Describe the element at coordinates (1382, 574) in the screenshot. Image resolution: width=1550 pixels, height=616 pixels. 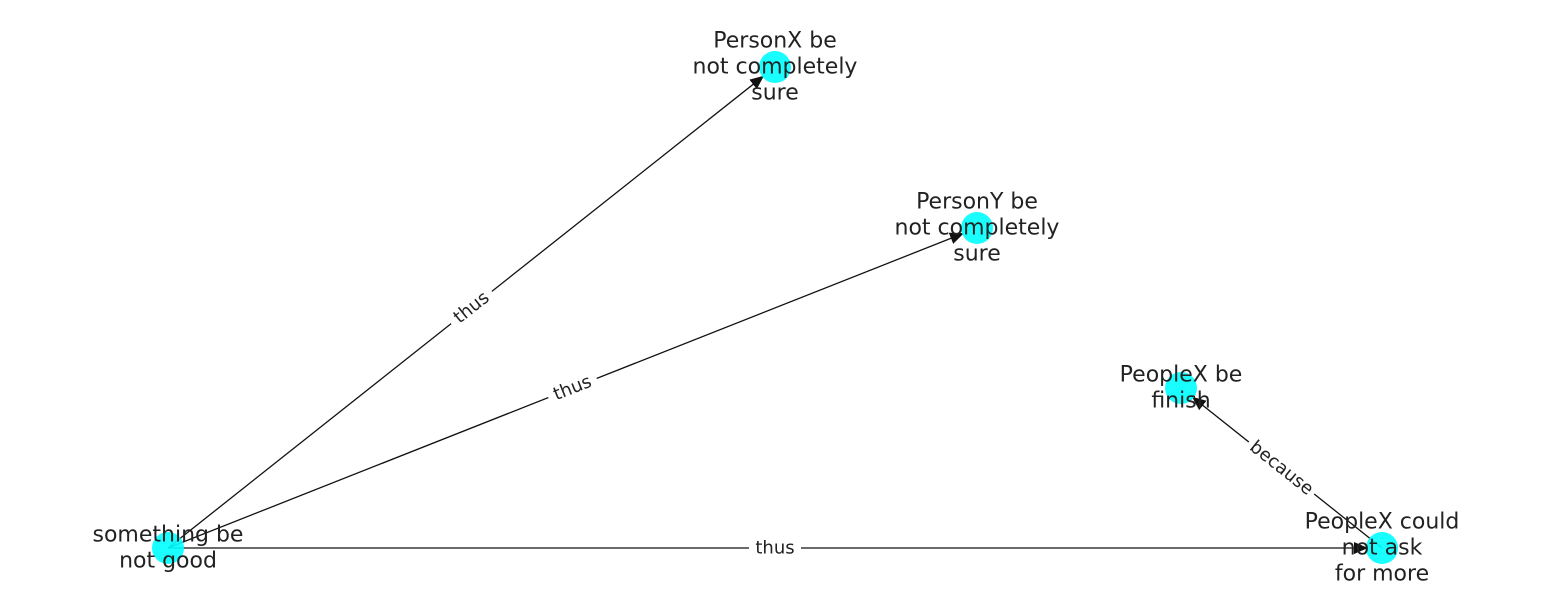
I see `node-label: for more` at that location.